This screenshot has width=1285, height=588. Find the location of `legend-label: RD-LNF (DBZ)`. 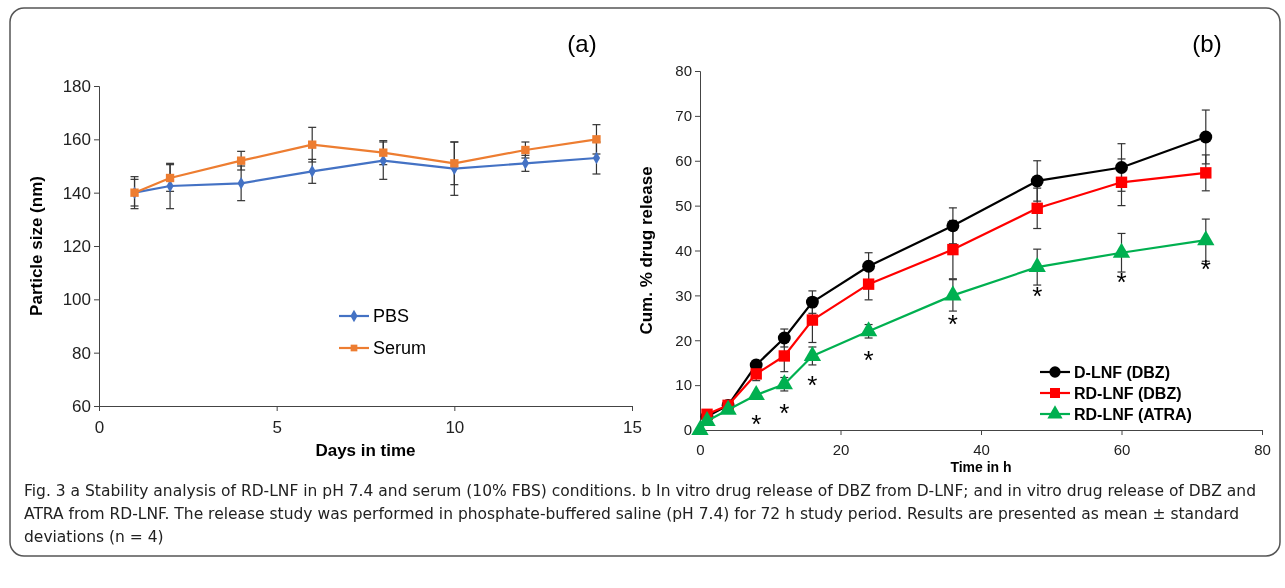

legend-label: RD-LNF (DBZ) is located at coordinates (1128, 393).